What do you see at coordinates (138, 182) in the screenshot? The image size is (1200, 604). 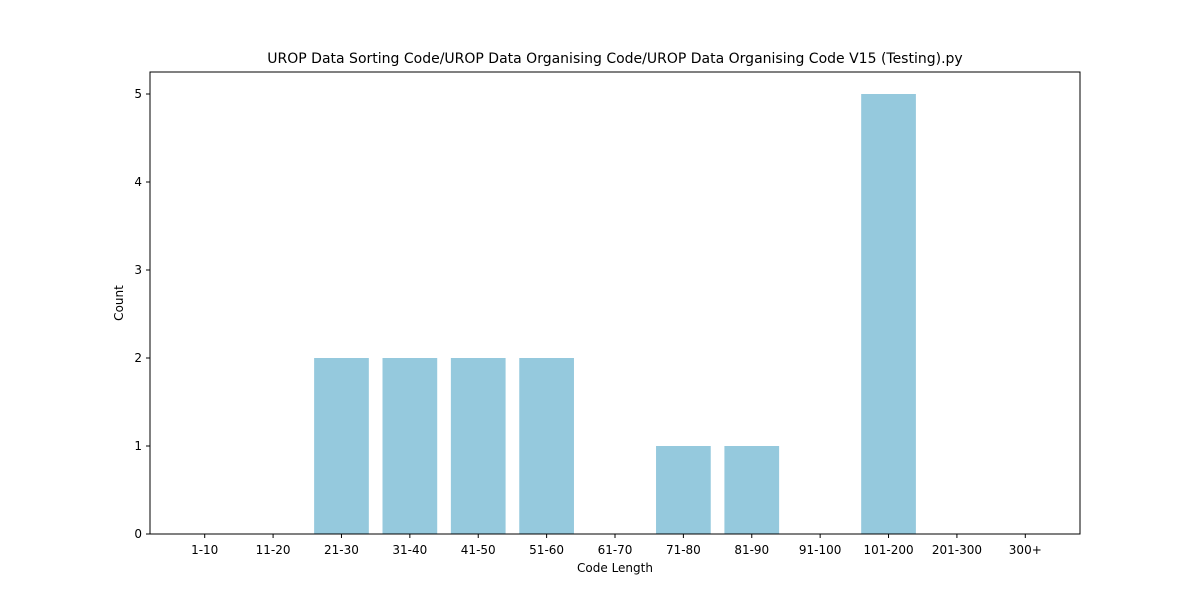 I see `y-tick-label: 4` at bounding box center [138, 182].